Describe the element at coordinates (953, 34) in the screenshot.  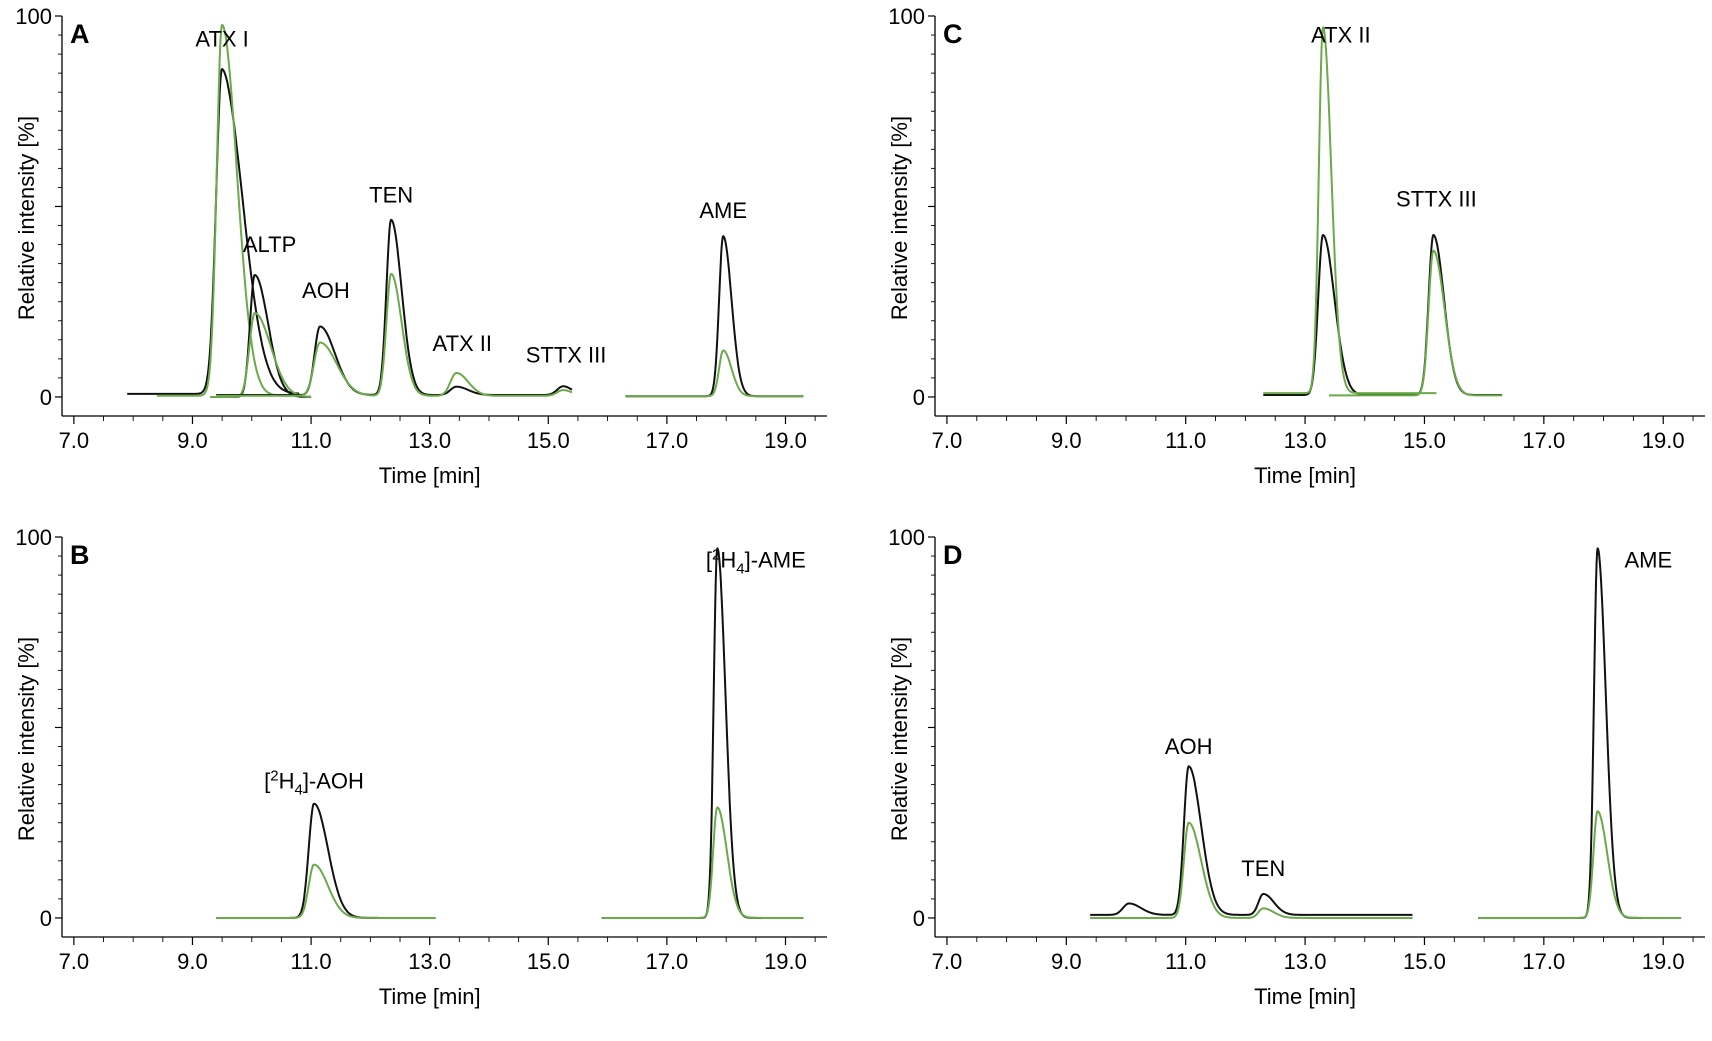
I see `panel-label: C` at that location.